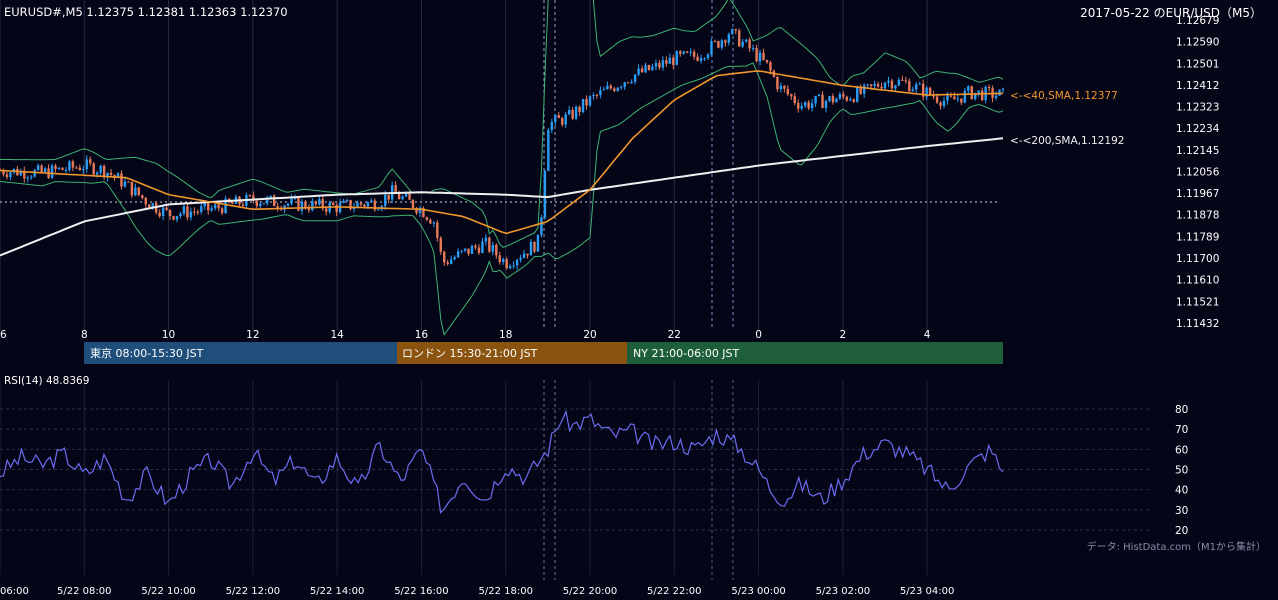 Image resolution: width=1278 pixels, height=600 pixels. What do you see at coordinates (1181, 491) in the screenshot?
I see `rsi-y-tick: 40` at bounding box center [1181, 491].